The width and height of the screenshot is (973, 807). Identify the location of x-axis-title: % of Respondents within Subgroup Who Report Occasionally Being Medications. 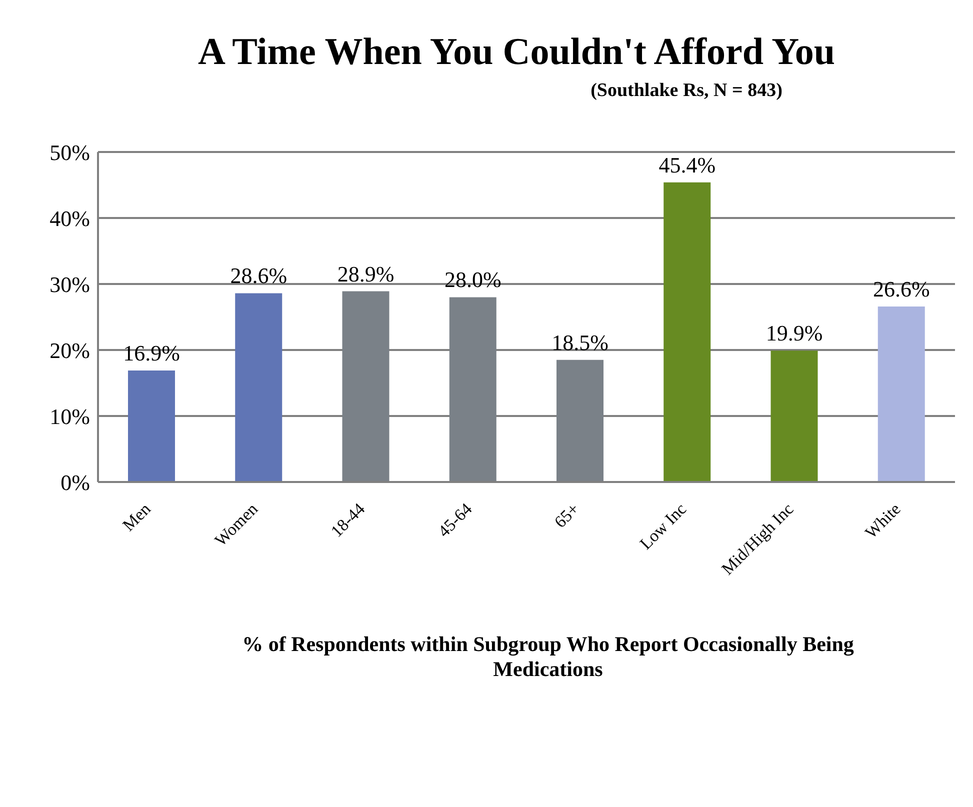
(548, 657).